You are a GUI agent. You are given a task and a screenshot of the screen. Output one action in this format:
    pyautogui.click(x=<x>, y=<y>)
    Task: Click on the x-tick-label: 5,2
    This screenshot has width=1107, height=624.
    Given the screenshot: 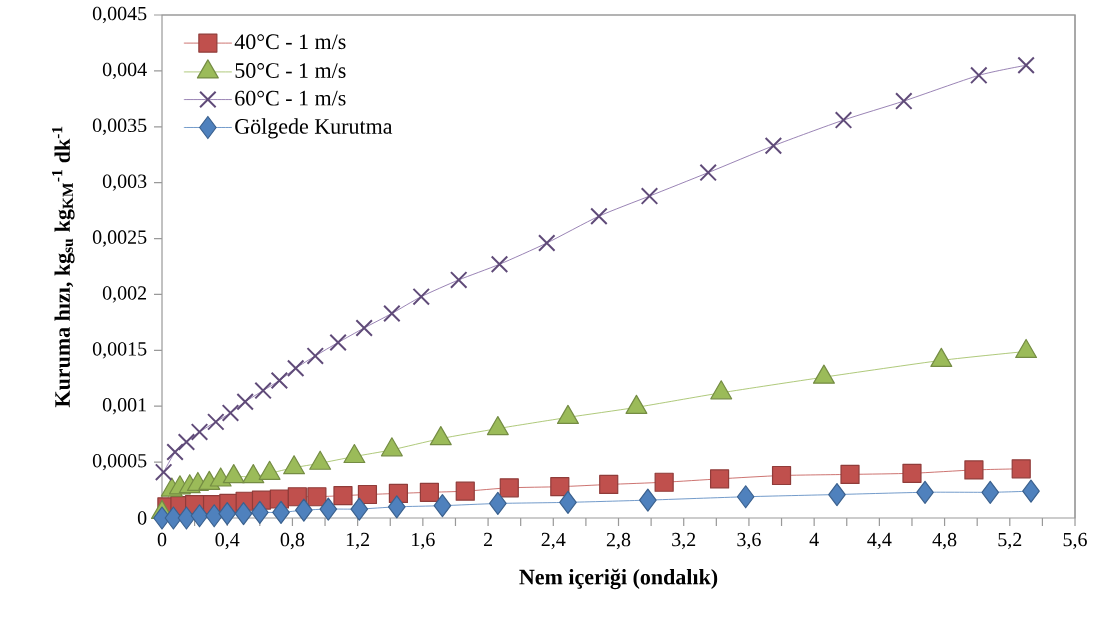 What is the action you would take?
    pyautogui.click(x=1010, y=541)
    